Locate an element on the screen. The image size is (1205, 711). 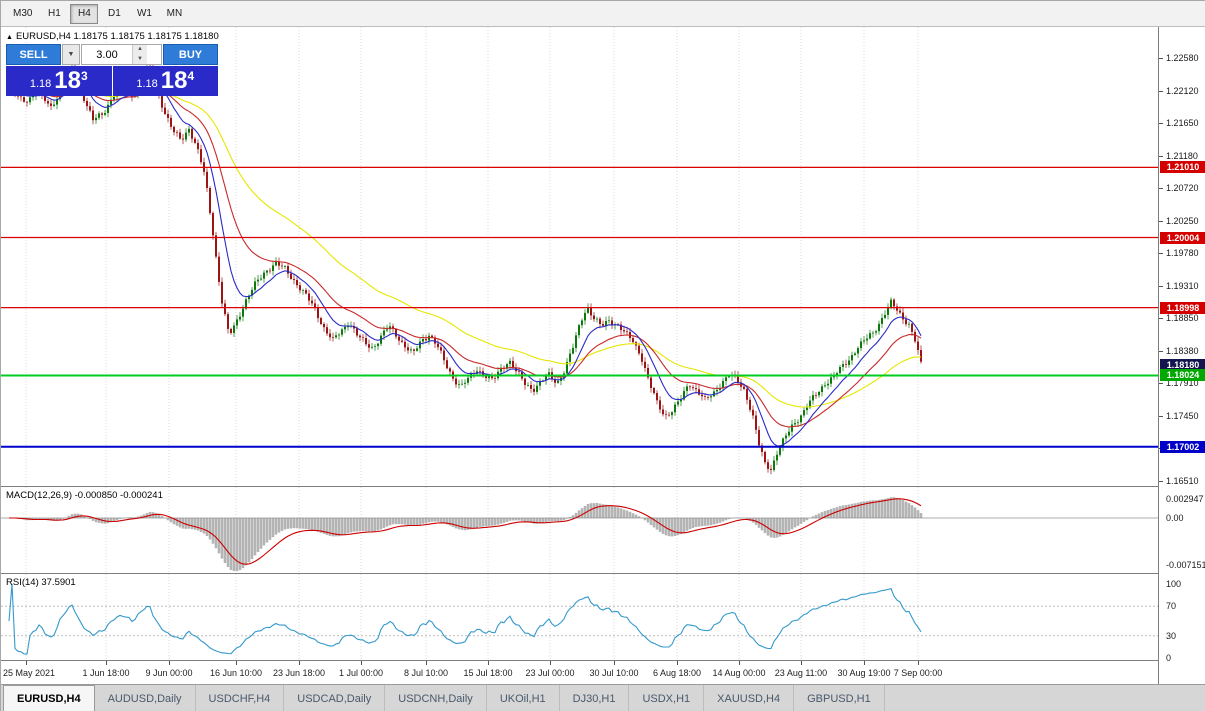
sell-price-display: 1.18 18 3 is located at coordinates (59, 81).